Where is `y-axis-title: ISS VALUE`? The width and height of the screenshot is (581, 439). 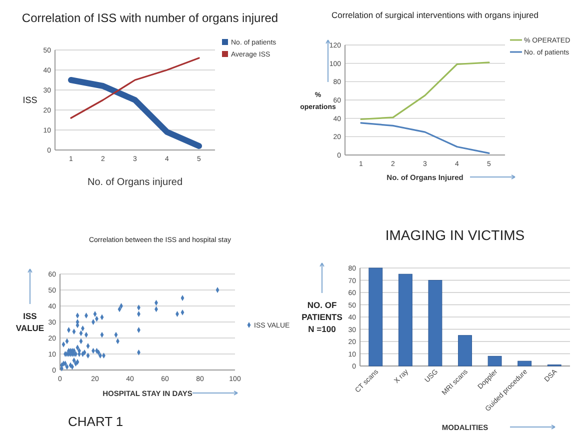 y-axis-title: ISS VALUE is located at coordinates (30, 322).